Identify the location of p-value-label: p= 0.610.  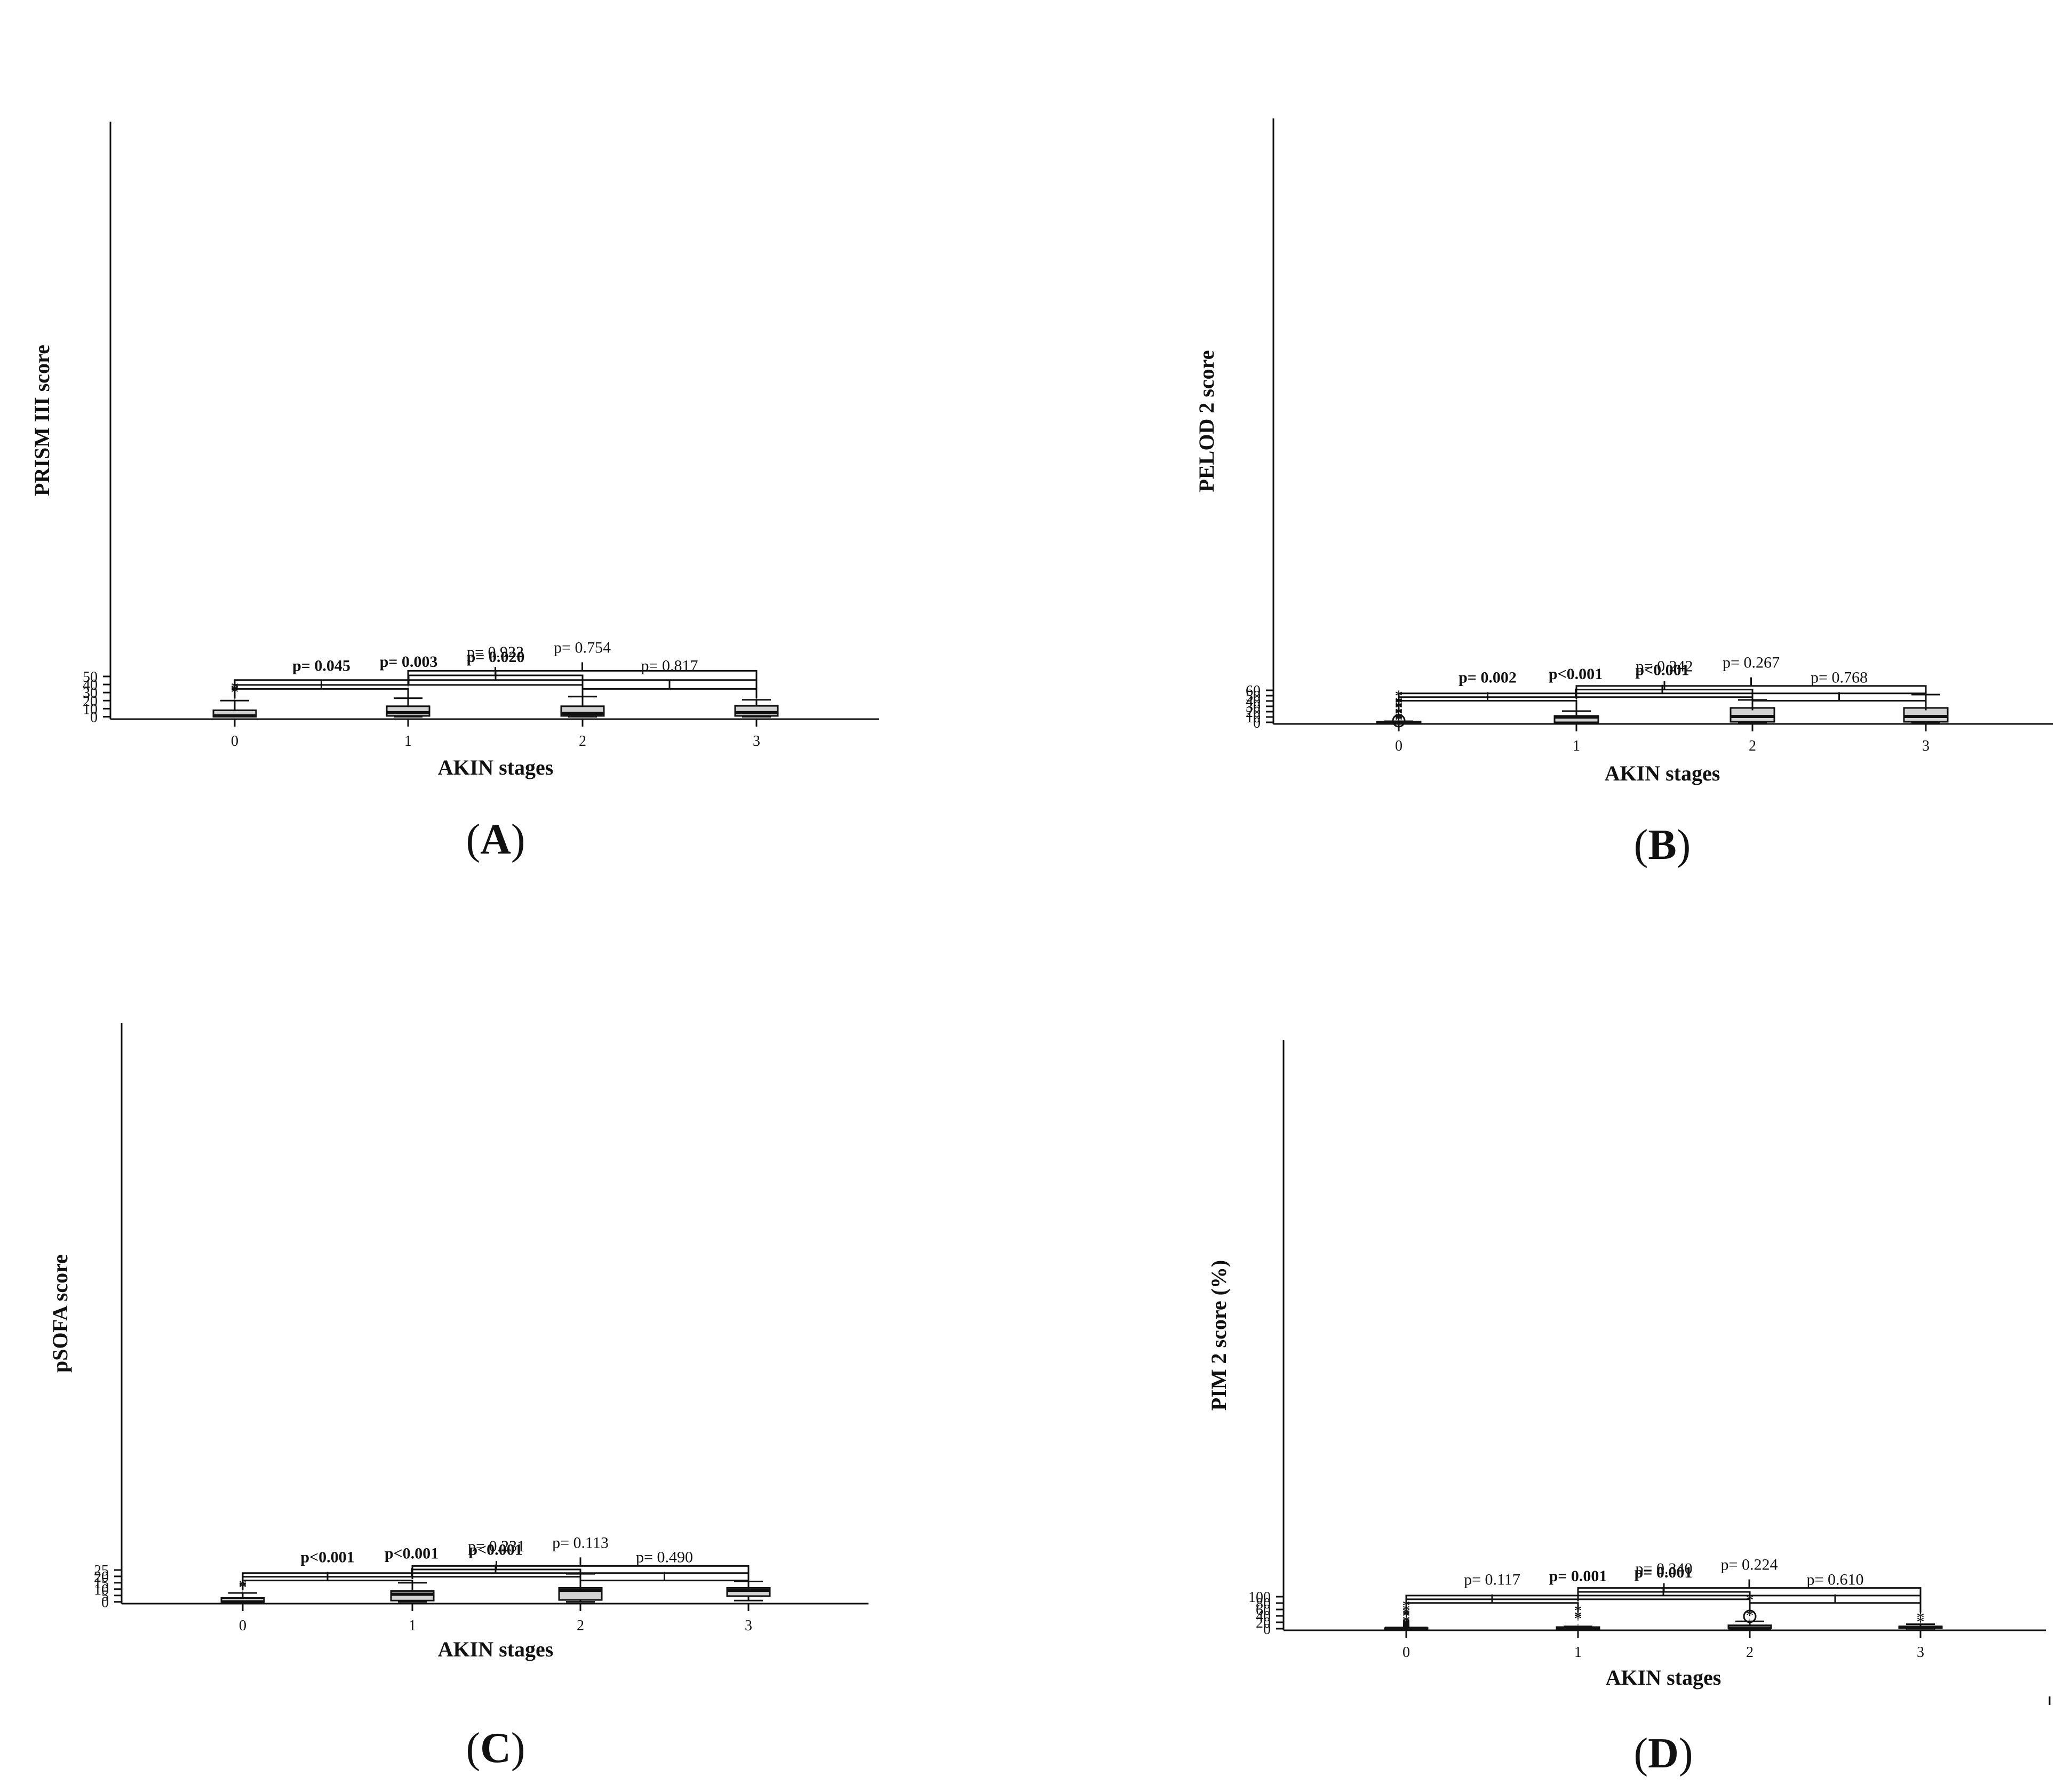
(1835, 1580).